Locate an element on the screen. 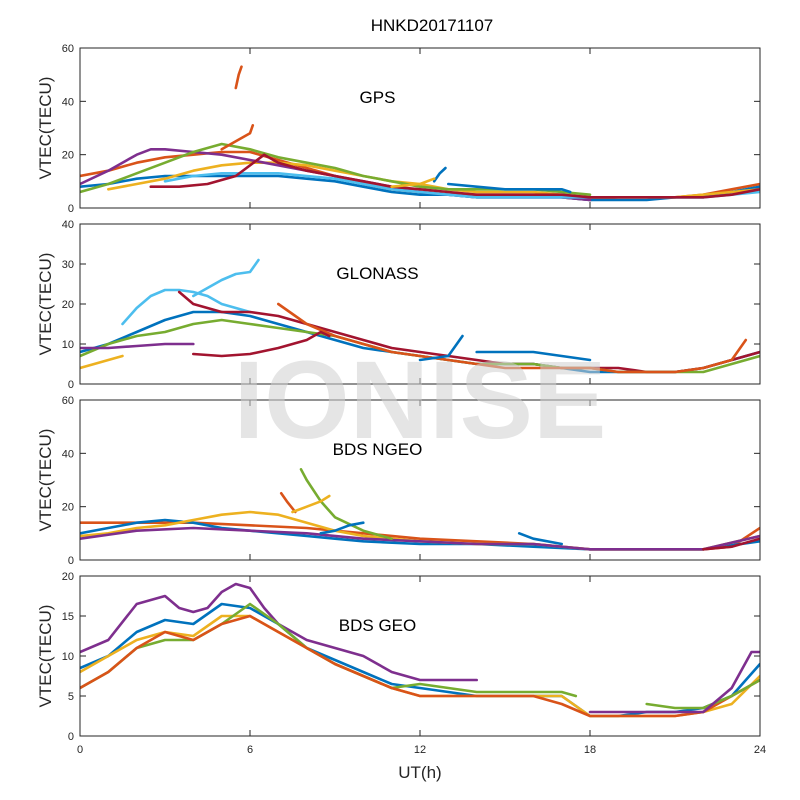 This screenshot has width=800, height=800. y-tick-label-bds-ngeo-60: 60 is located at coordinates (68, 401).